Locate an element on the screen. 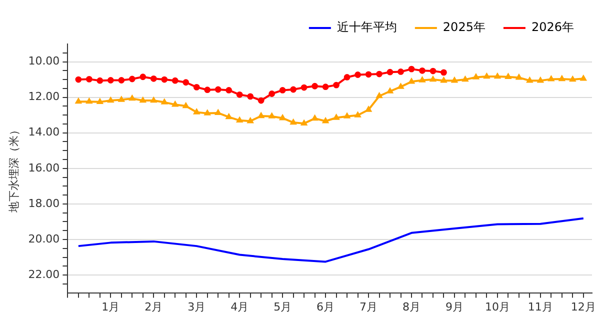  y-tick-label: 18.00 is located at coordinates (44, 203).